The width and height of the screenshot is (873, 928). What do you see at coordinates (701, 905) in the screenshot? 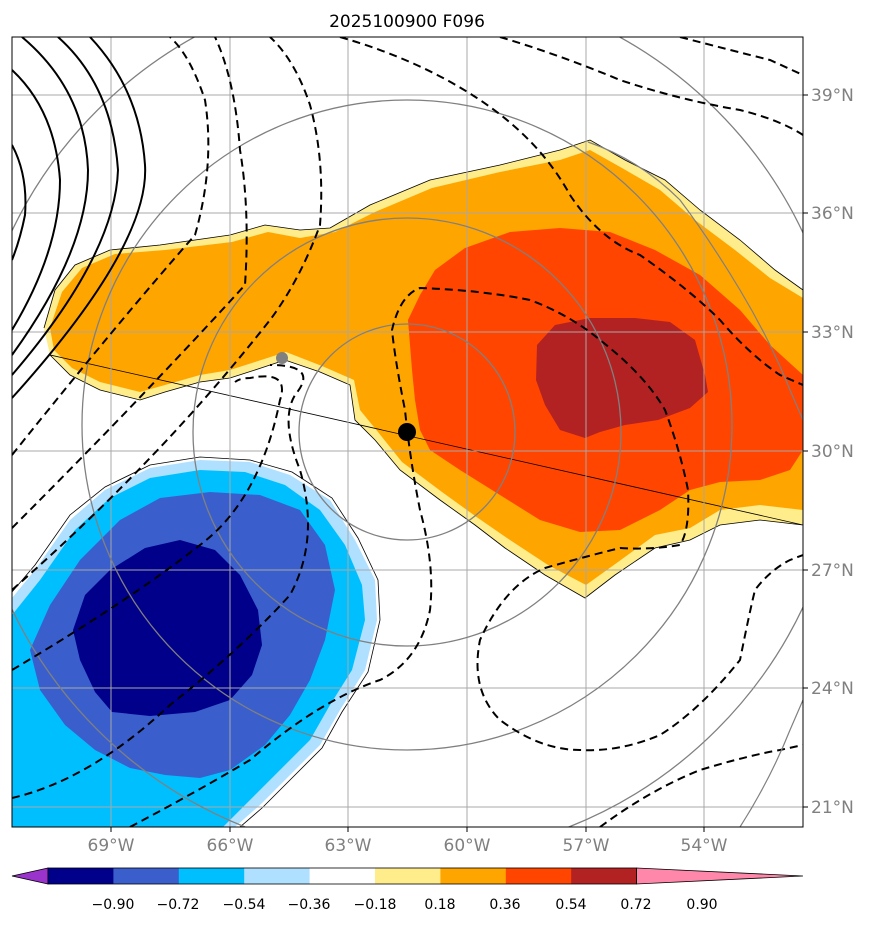
I see `colorbar-tick-label: 0.90` at bounding box center [701, 905].